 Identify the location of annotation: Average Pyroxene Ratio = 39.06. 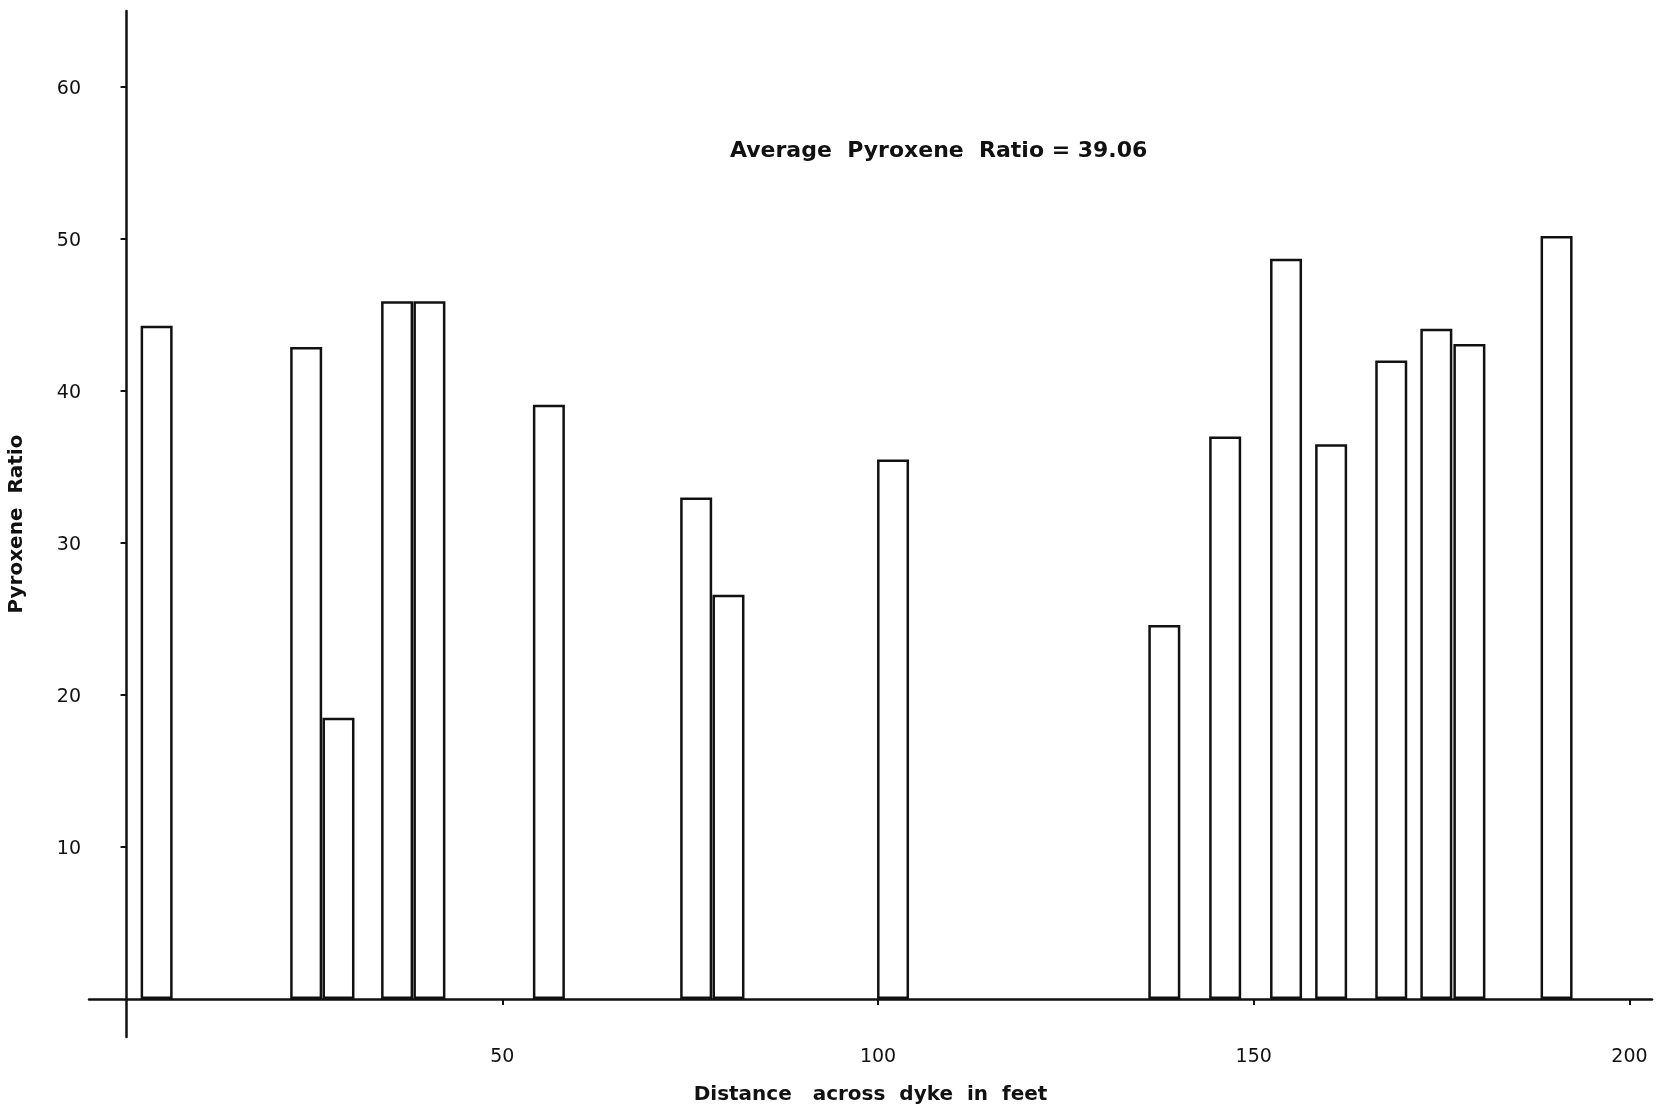
(939, 149).